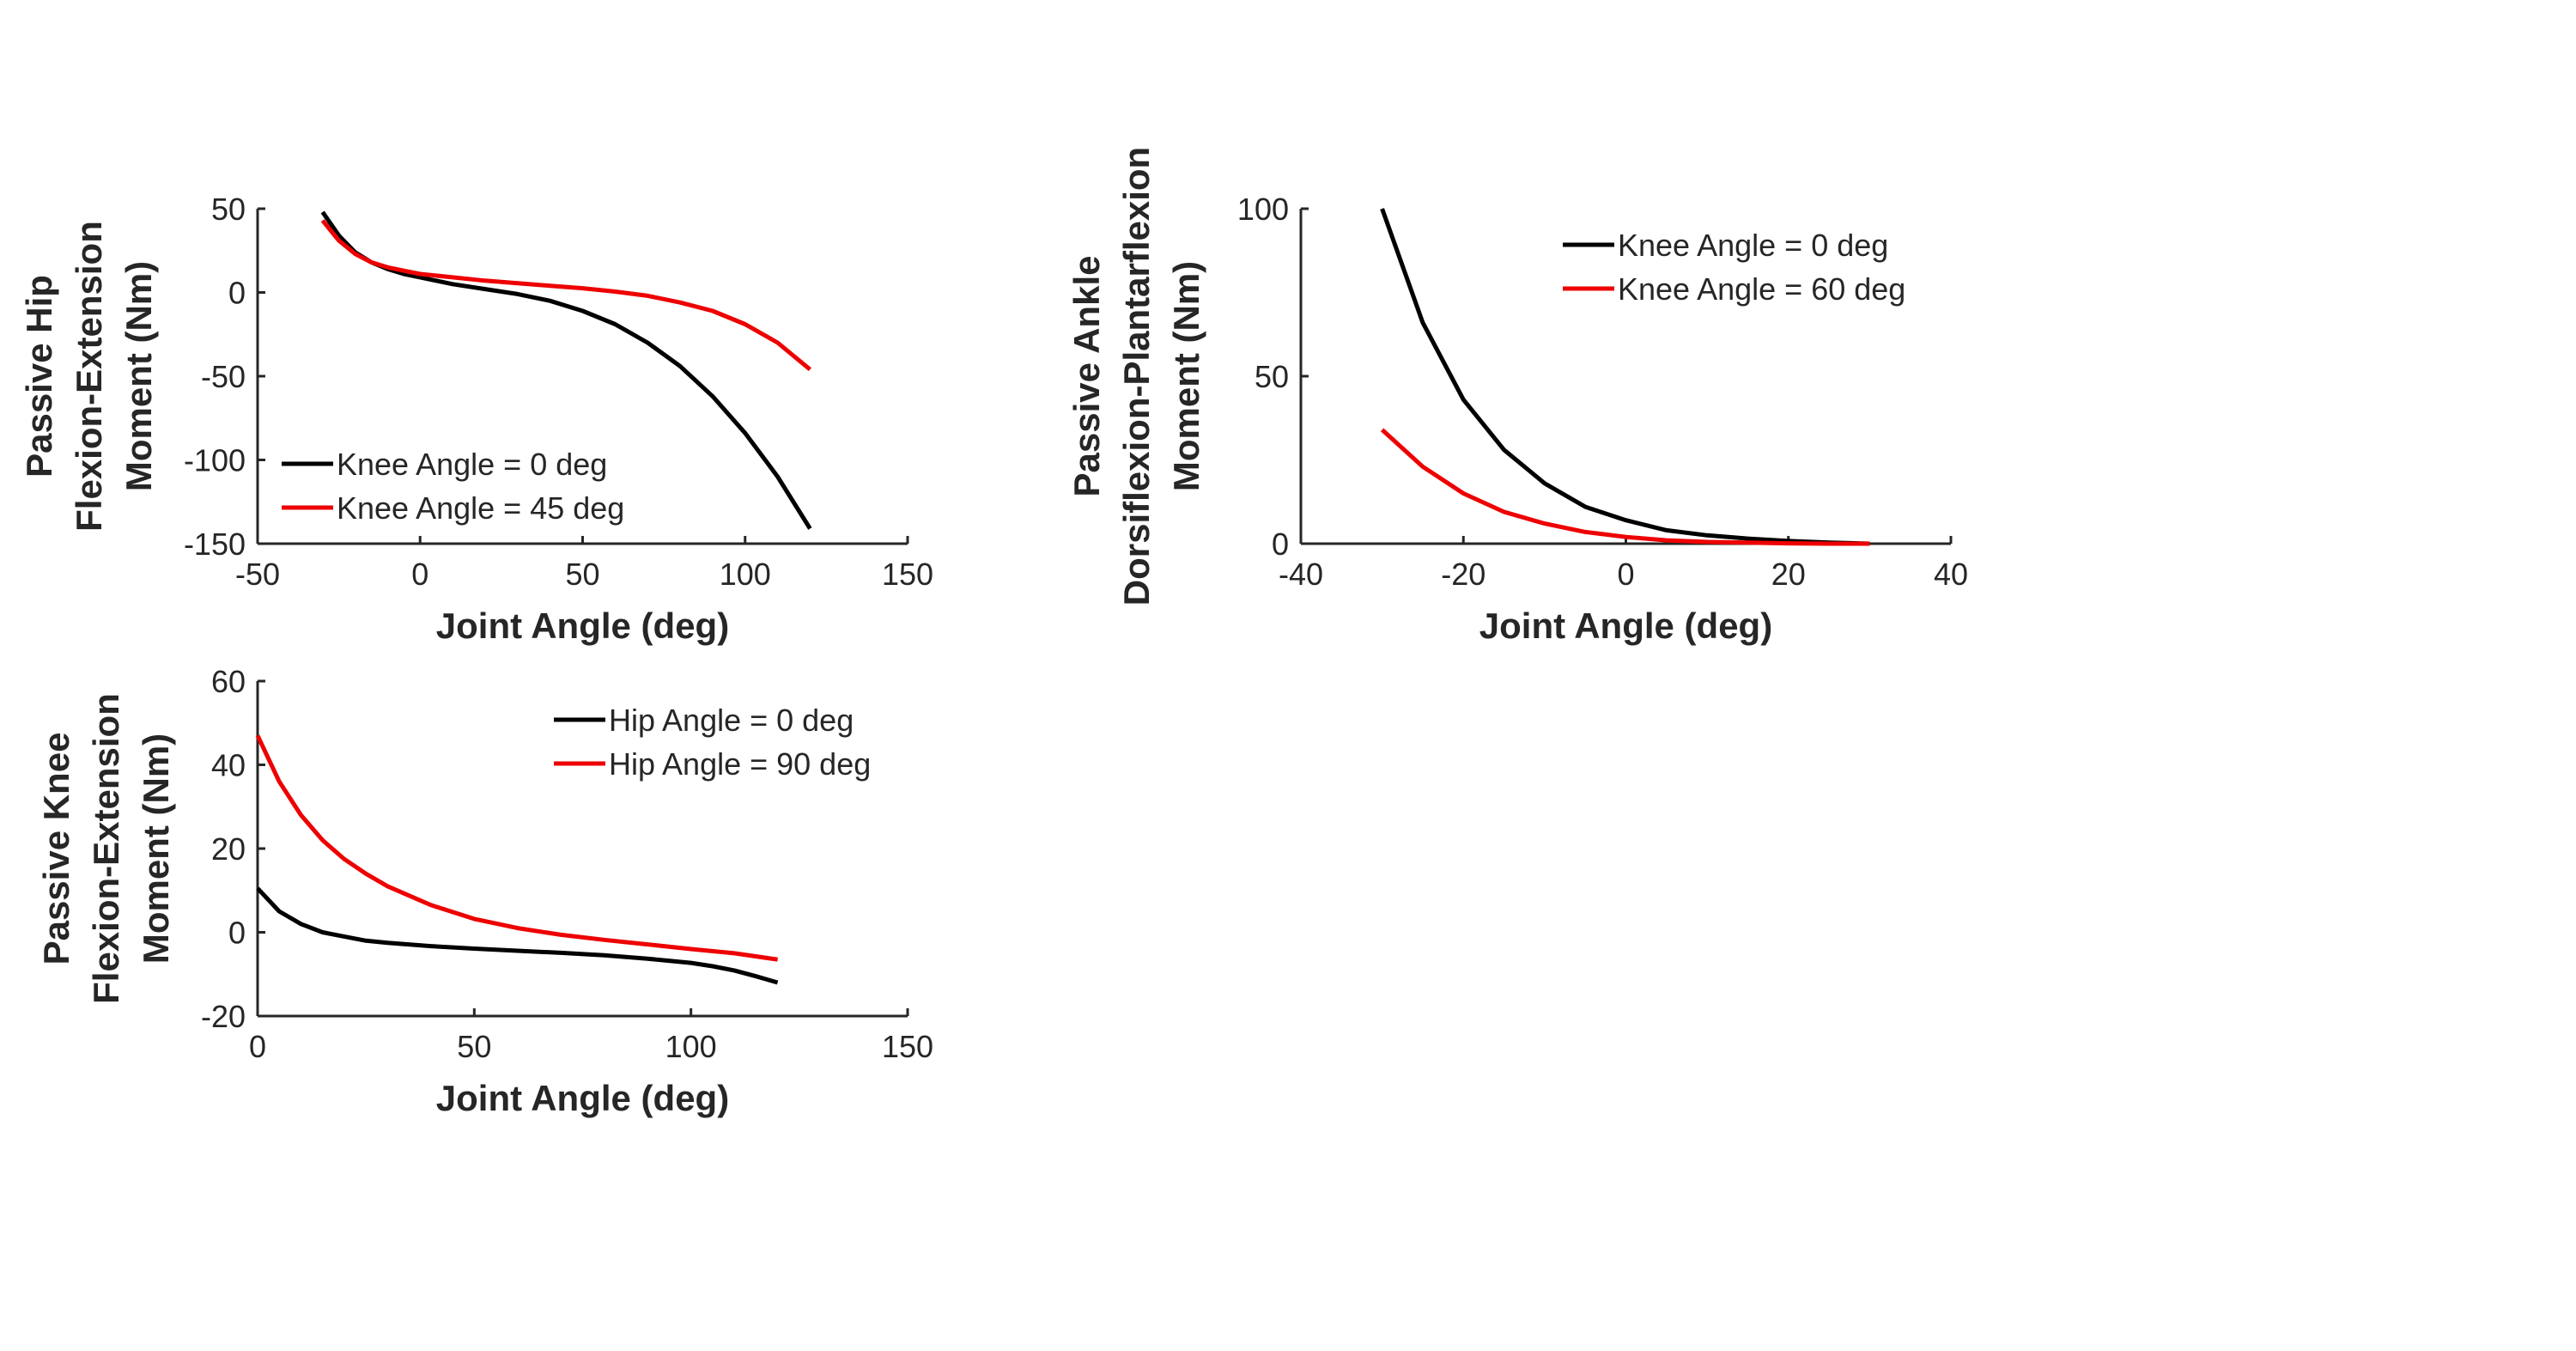 This screenshot has height=1351, width=2576. Describe the element at coordinates (229, 849) in the screenshot. I see `knee-y-tick-label: 20` at that location.